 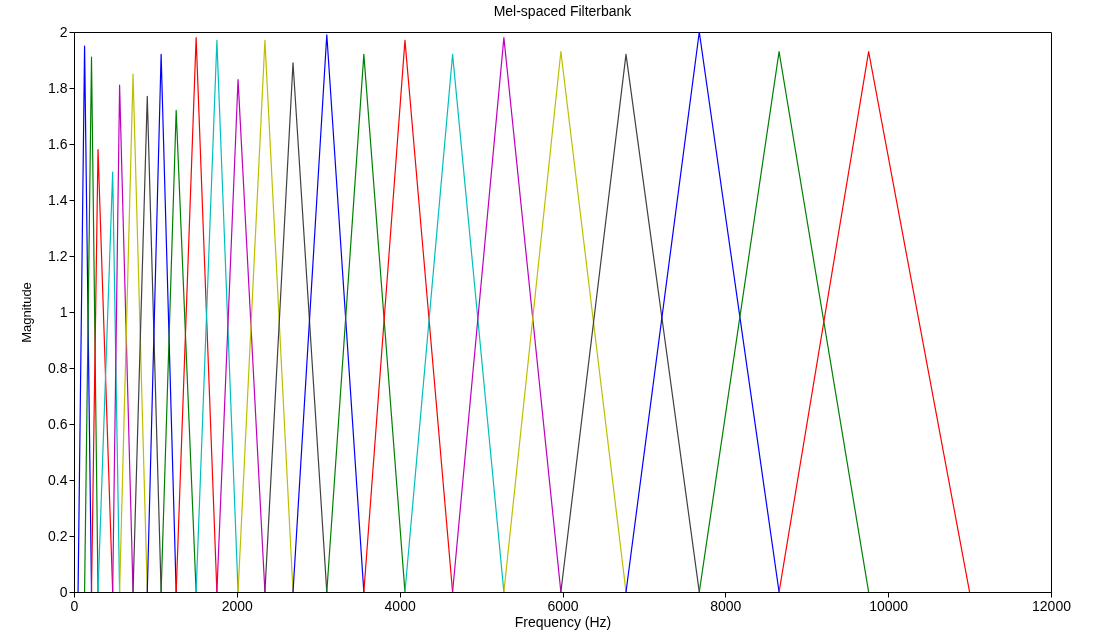 What do you see at coordinates (58, 479) in the screenshot?
I see `y-tick-label: 0.4` at bounding box center [58, 479].